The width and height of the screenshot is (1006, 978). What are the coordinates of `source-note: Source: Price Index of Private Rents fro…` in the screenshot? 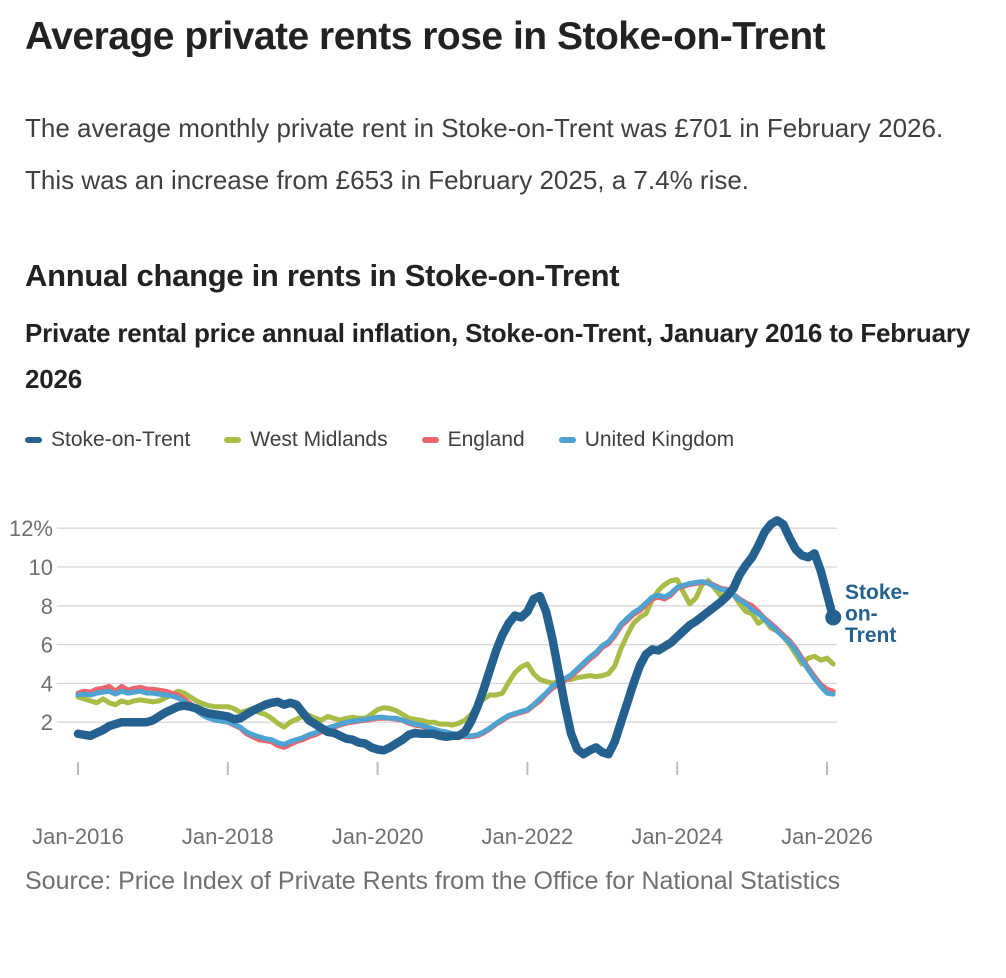 It's located at (433, 881).